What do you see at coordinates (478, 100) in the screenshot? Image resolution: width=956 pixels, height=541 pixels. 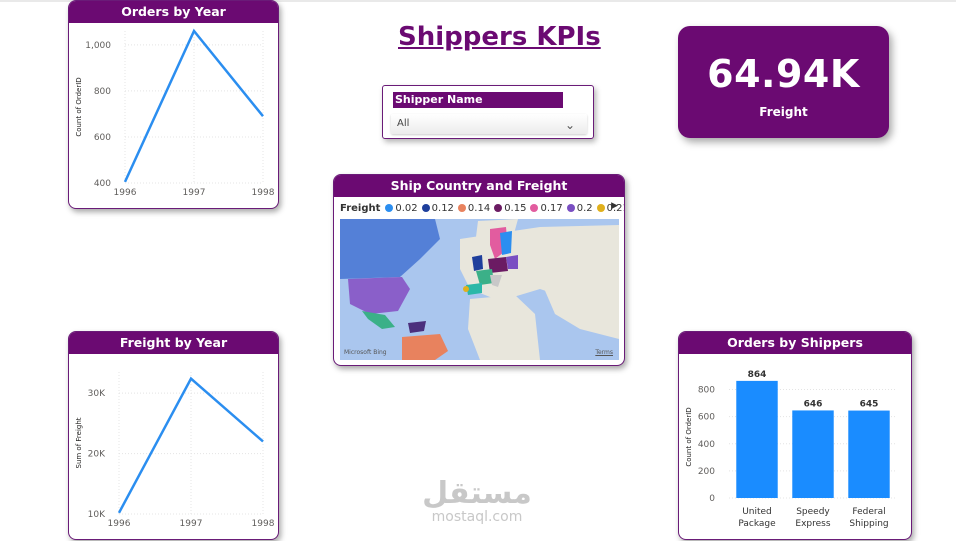 I see `slicer-title: Shipper Name` at bounding box center [478, 100].